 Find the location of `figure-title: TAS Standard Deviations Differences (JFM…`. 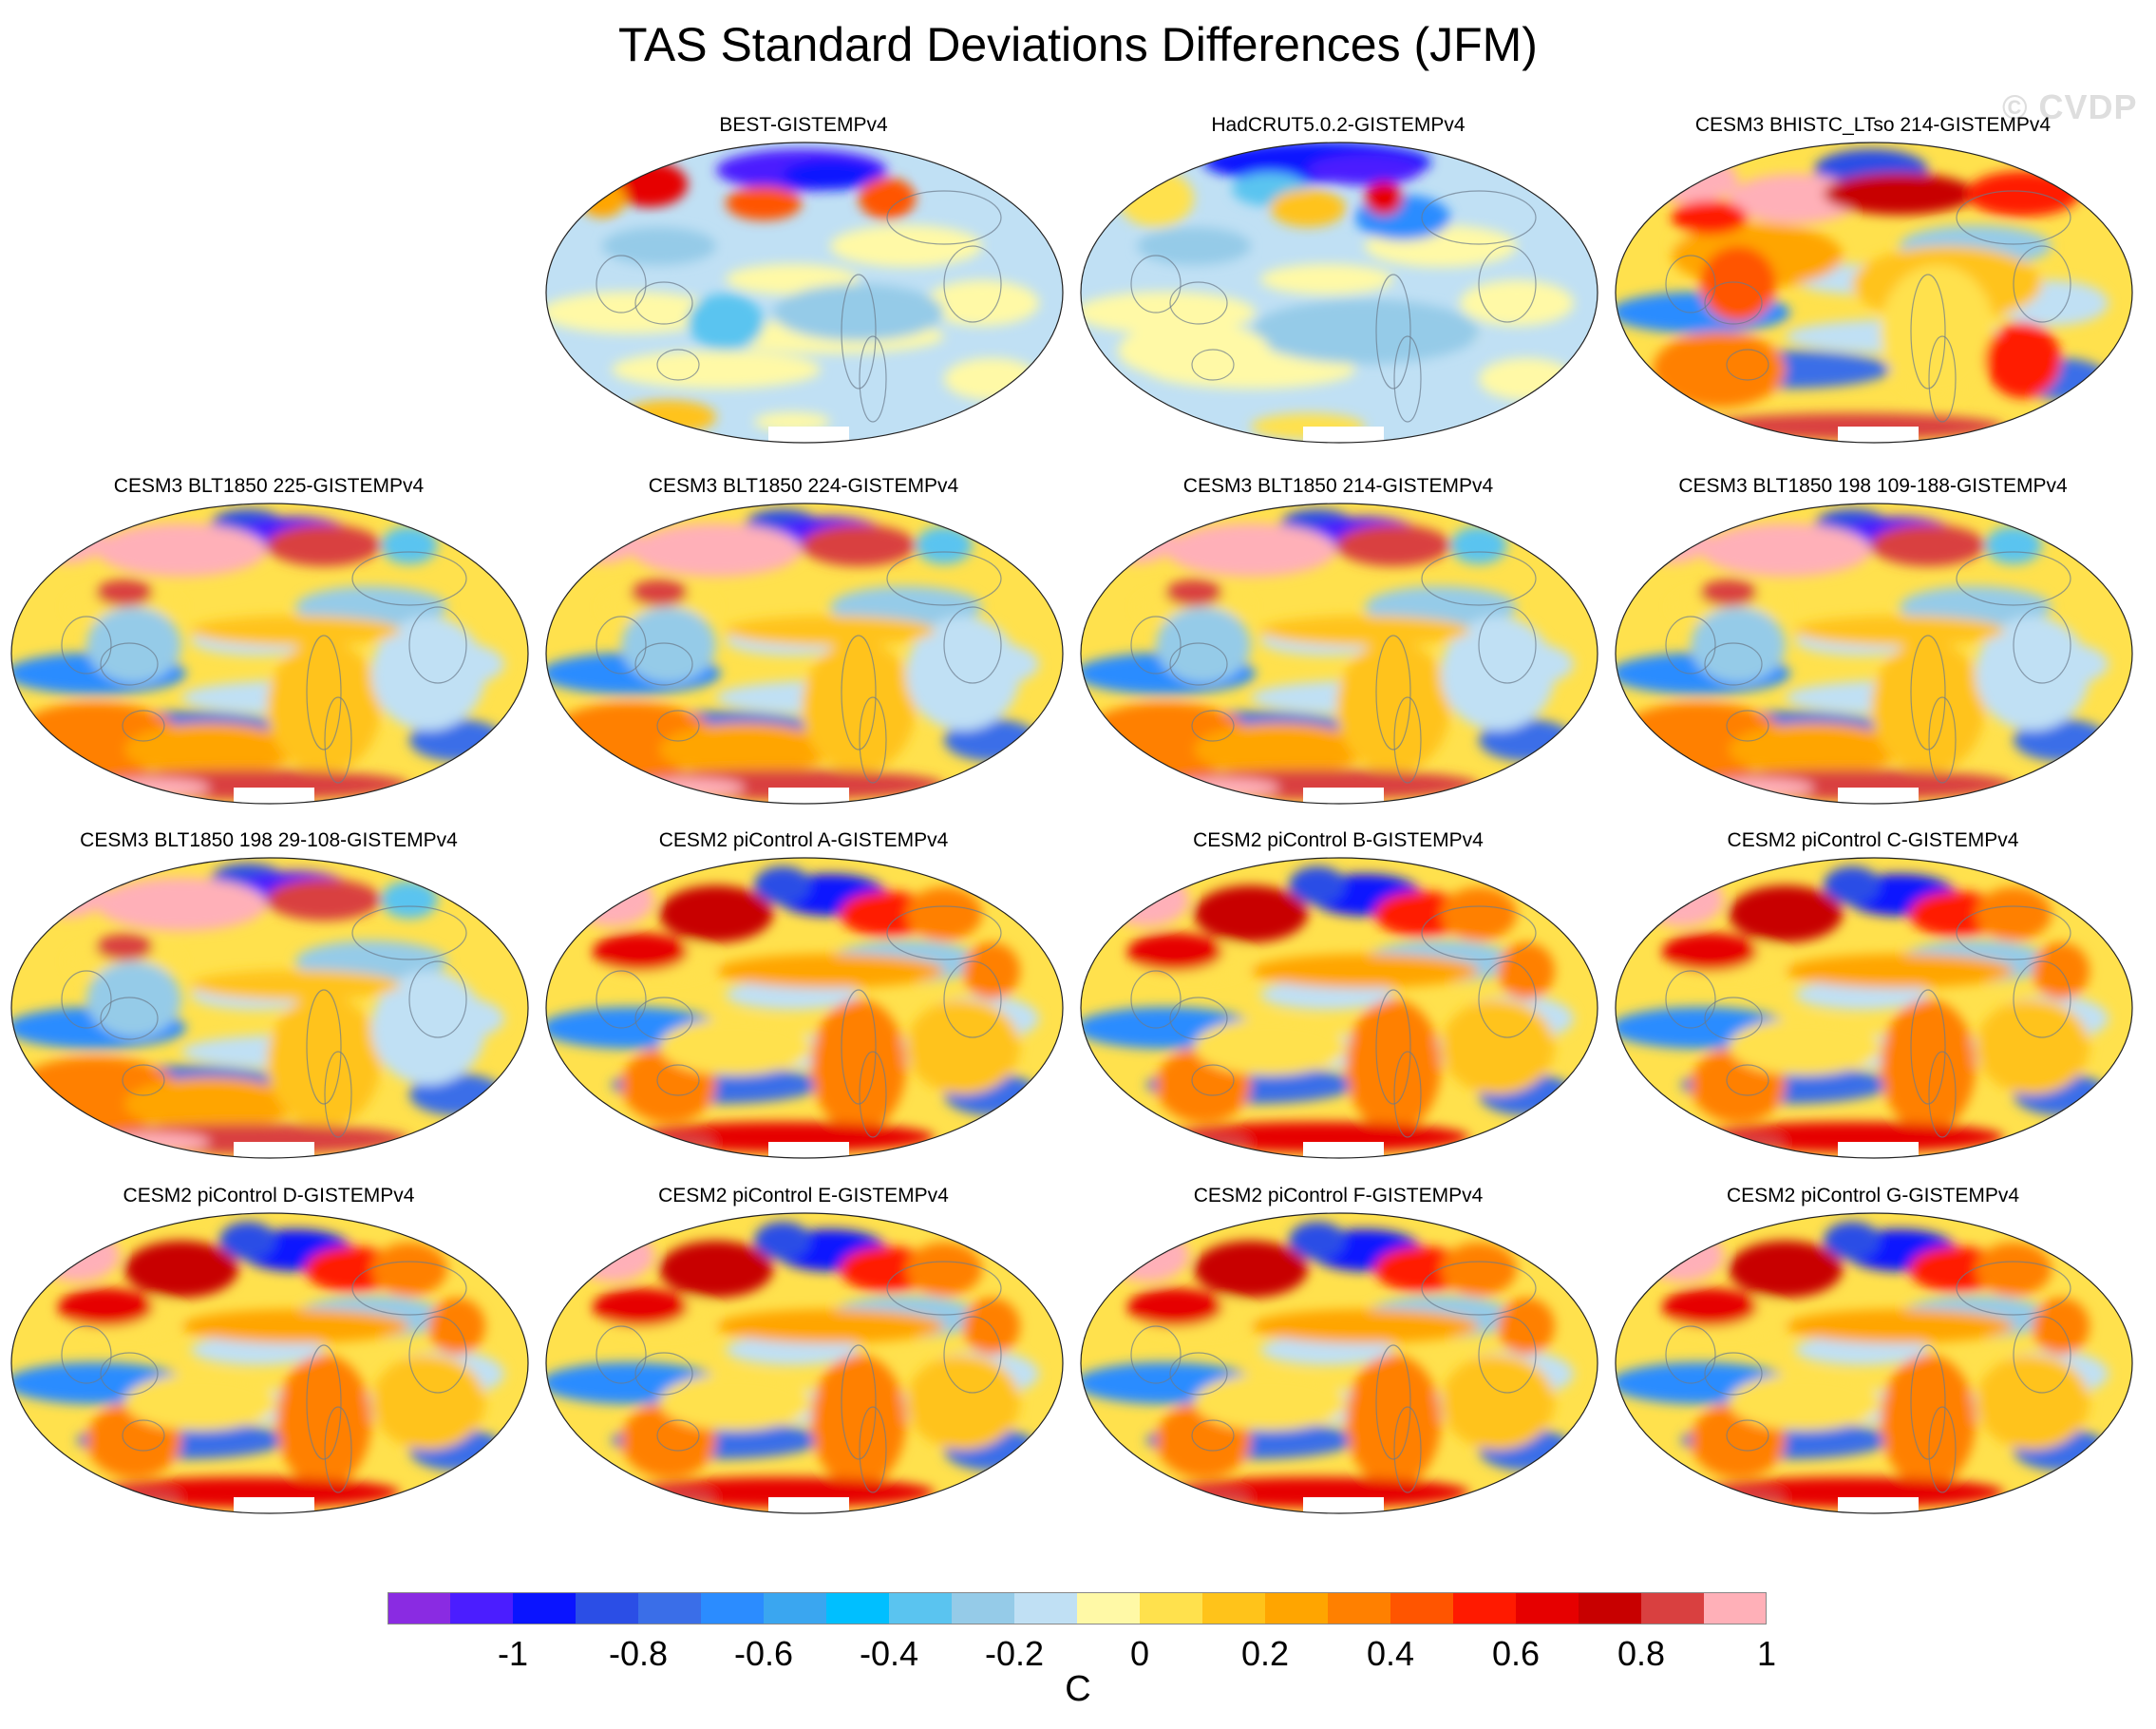

figure-title: TAS Standard Deviations Differences (JFM… is located at coordinates (1078, 44).